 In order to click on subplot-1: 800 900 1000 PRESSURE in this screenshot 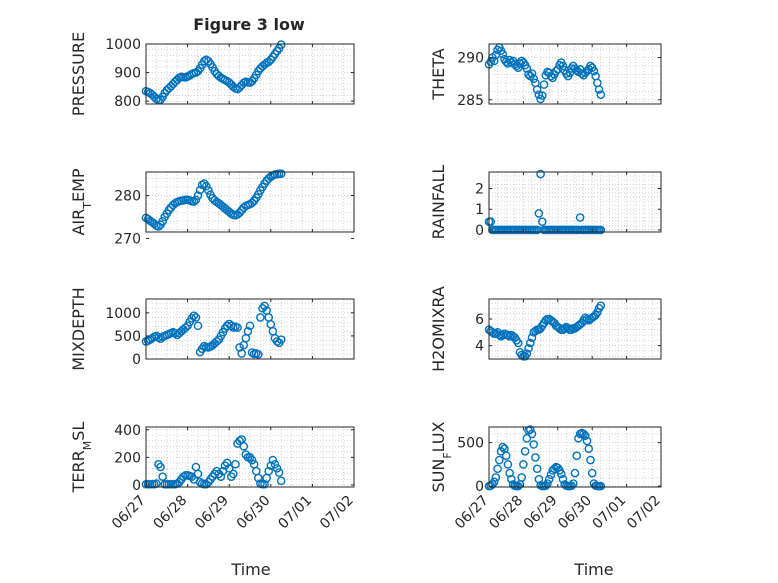, I will do `click(212, 74)`.